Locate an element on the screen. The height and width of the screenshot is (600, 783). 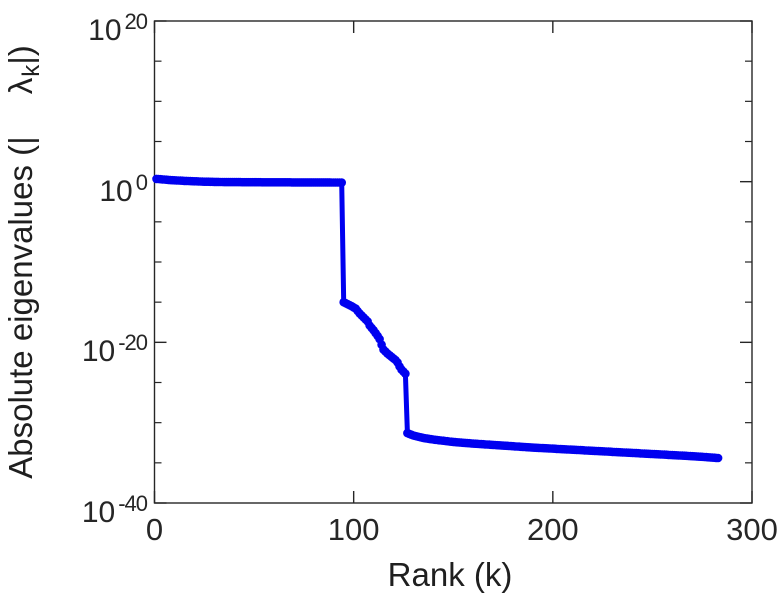
y-axis-label-suffix: |) is located at coordinates (20, 55).